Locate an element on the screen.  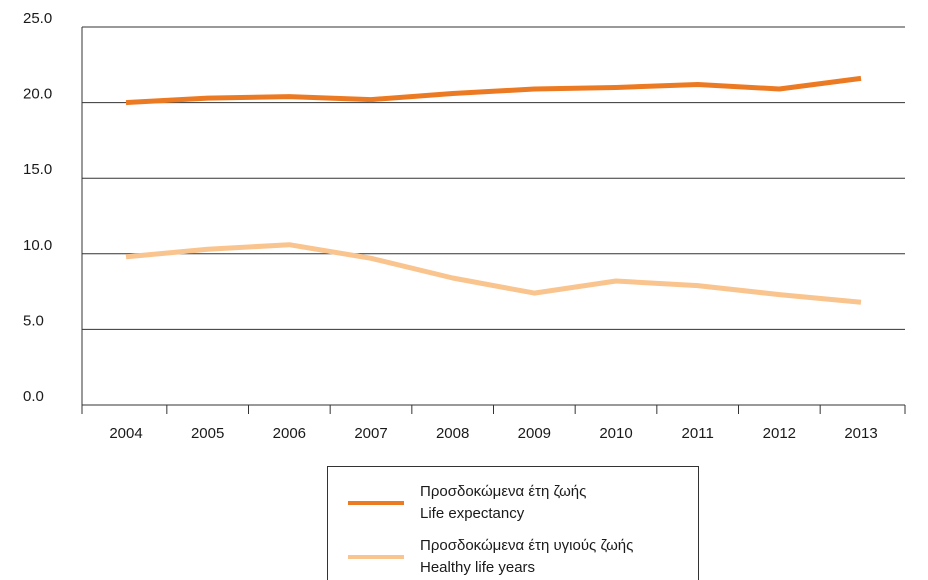
x-tick-label: 2004 is located at coordinates (125, 433).